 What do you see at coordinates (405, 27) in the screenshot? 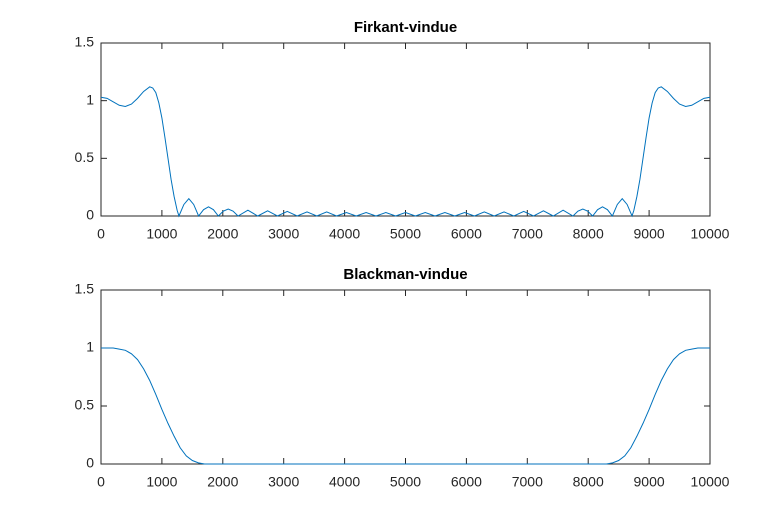
I see `chart-title: Firkant-vindue` at bounding box center [405, 27].